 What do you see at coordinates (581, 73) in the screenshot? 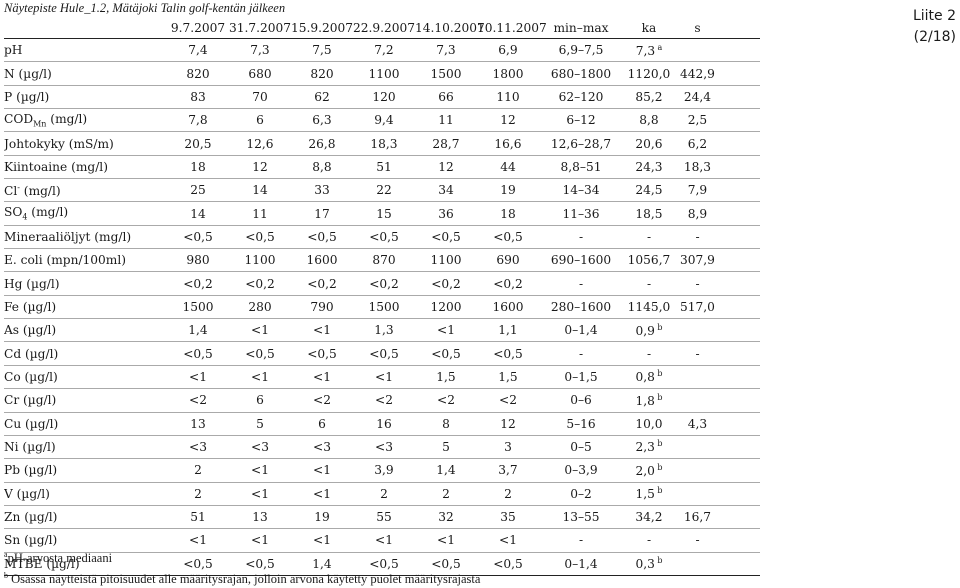
I see `range-cell: 680–1800` at bounding box center [581, 73].